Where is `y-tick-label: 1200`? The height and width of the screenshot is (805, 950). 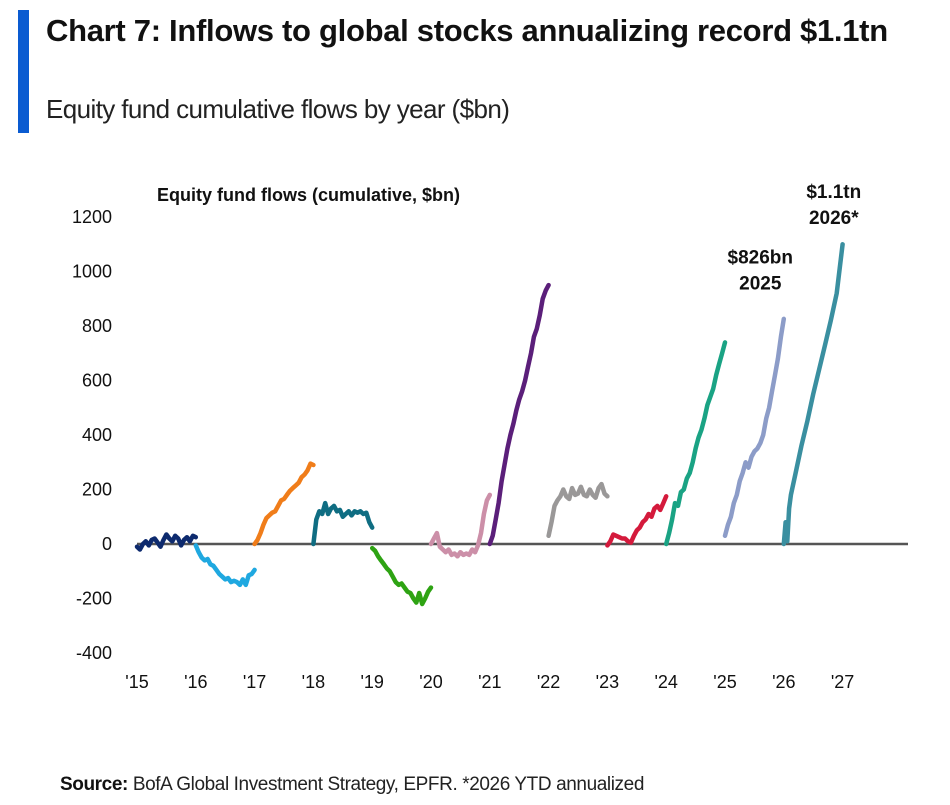
y-tick-label: 1200 is located at coordinates (92, 217).